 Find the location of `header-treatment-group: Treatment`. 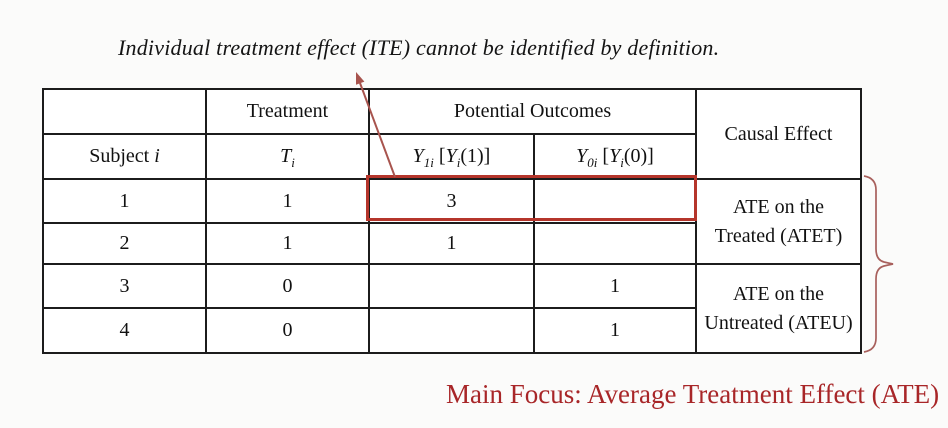

header-treatment-group: Treatment is located at coordinates (287, 111).